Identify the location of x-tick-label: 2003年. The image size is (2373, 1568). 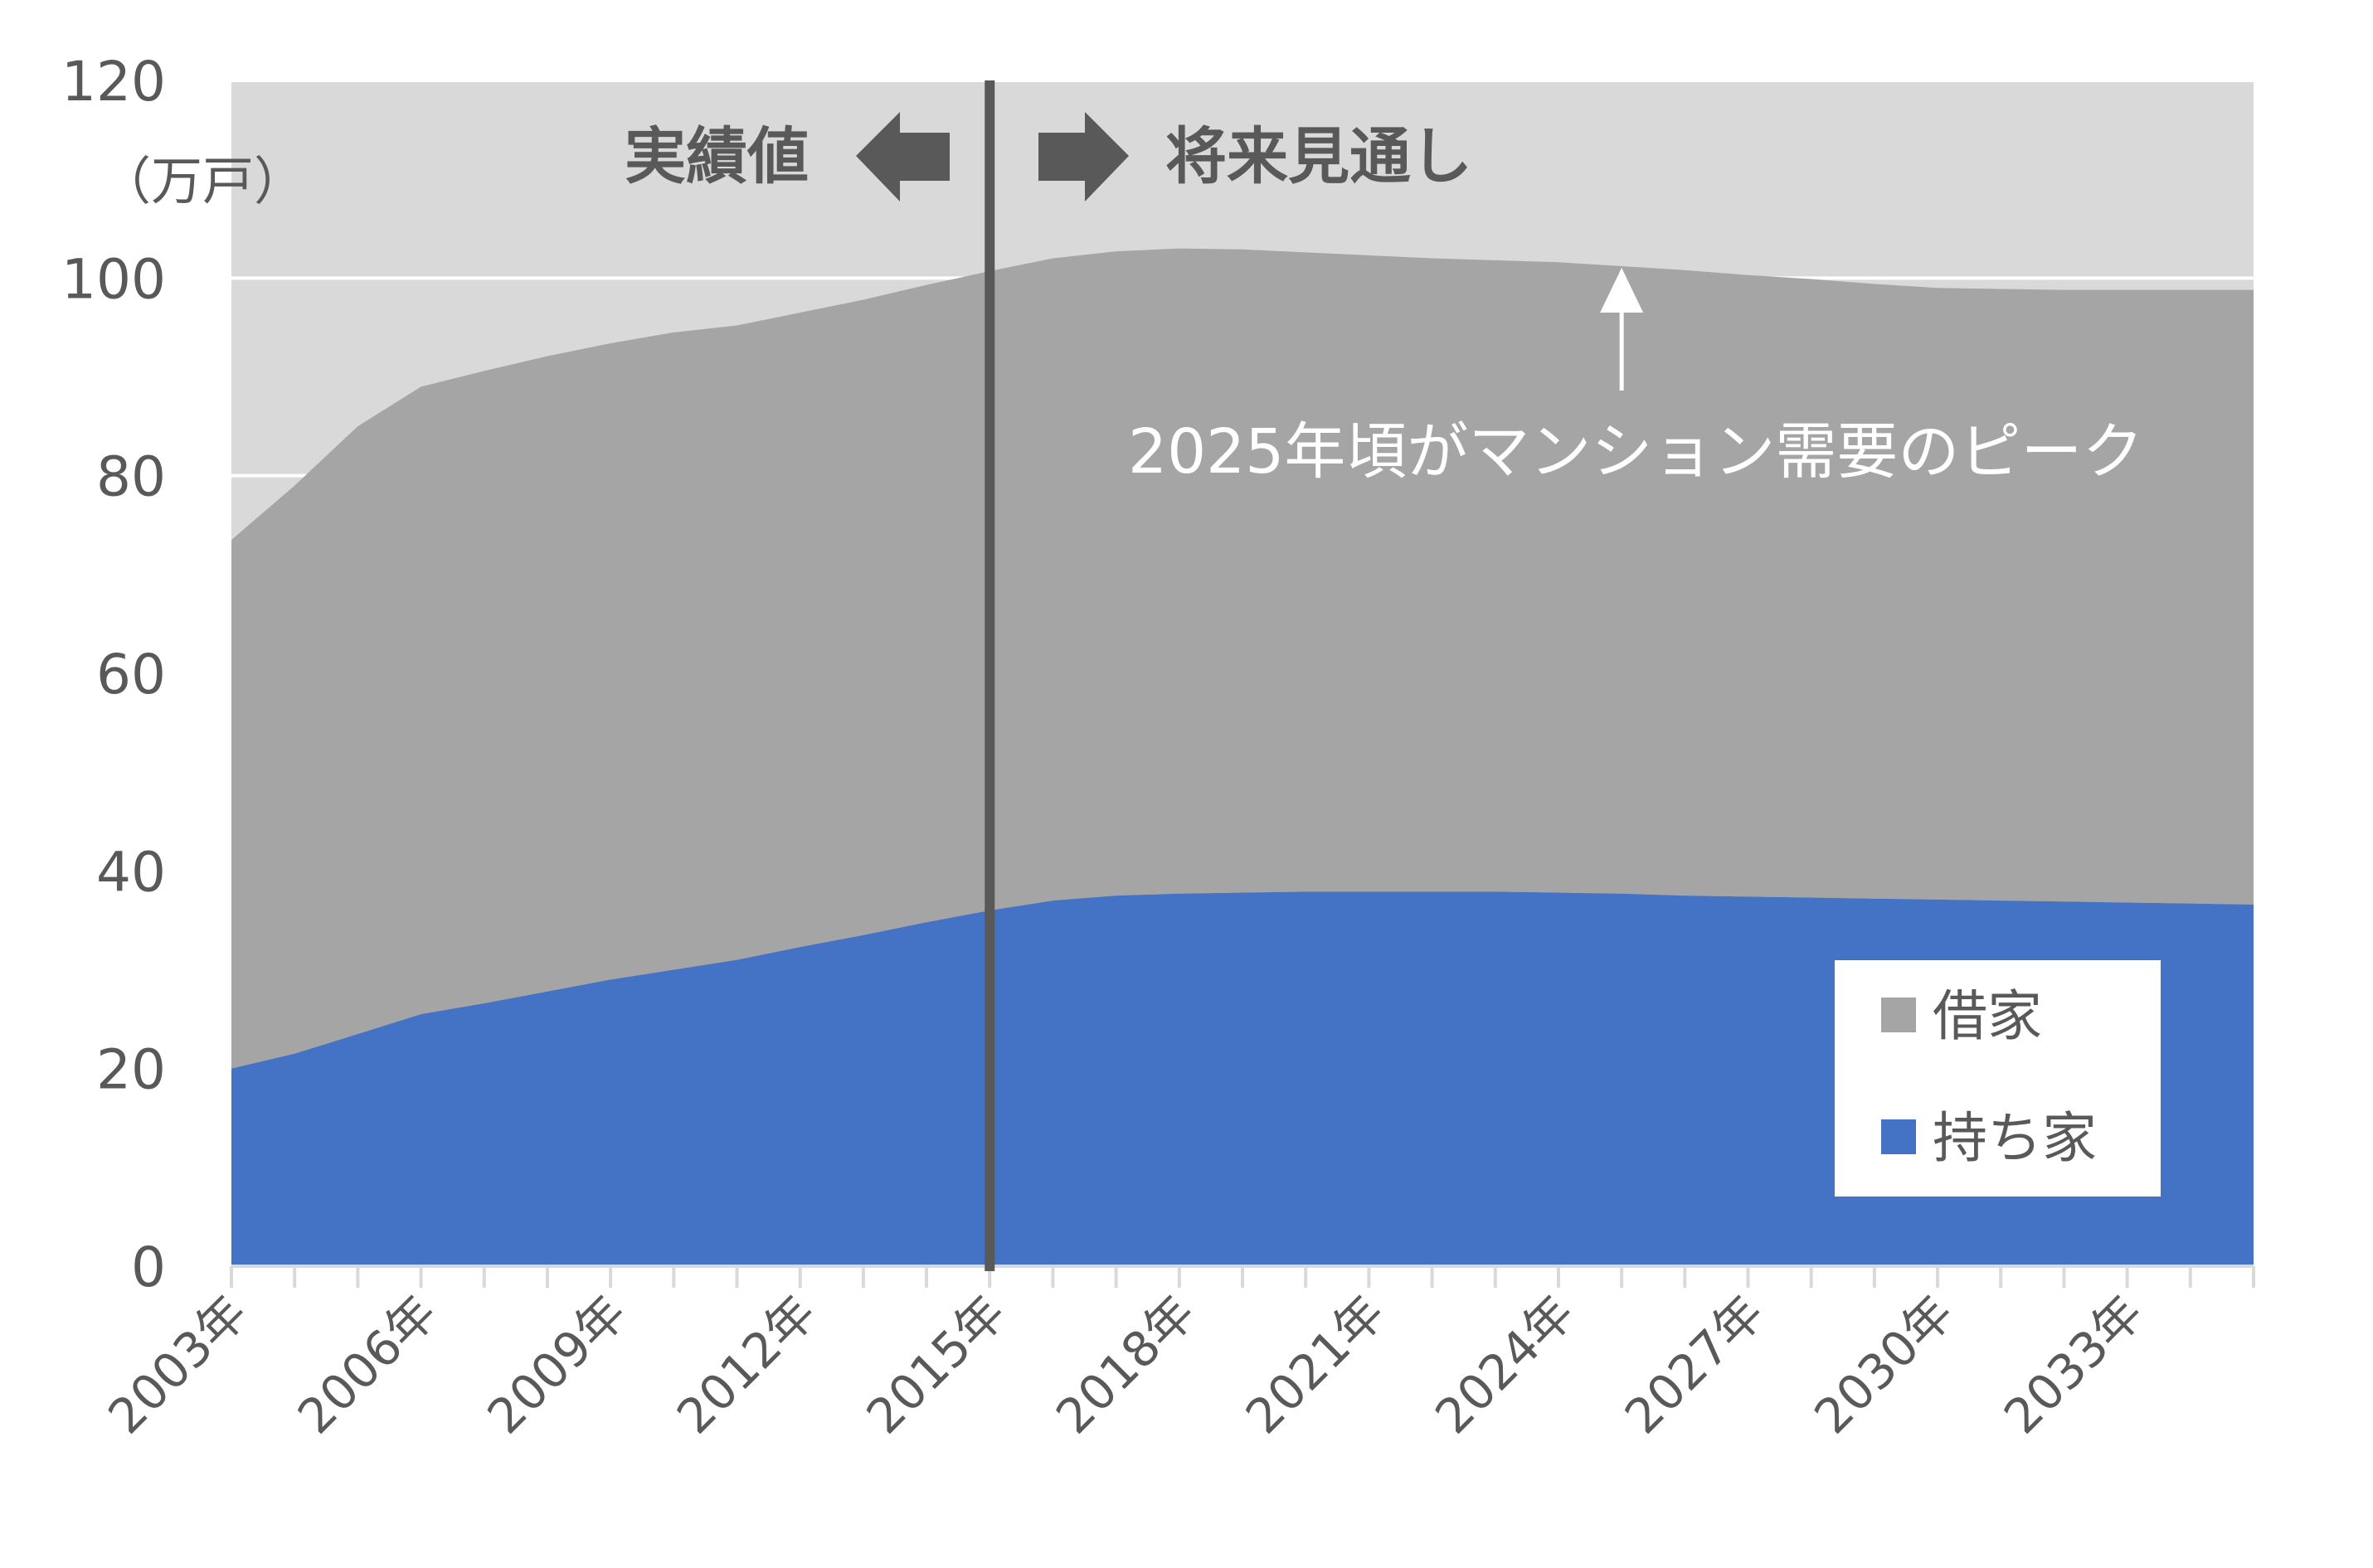
(177, 1364).